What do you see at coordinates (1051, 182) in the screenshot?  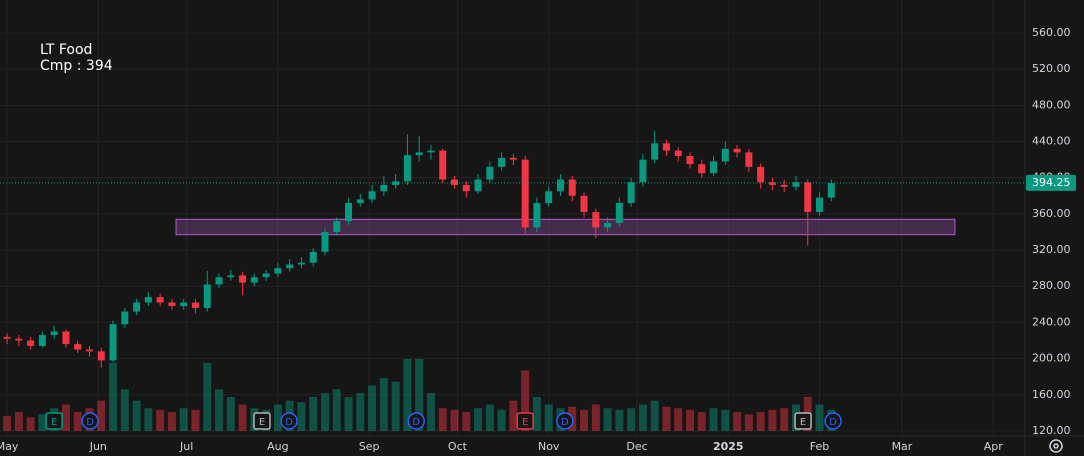 I see `last-price-label: 394.25` at bounding box center [1051, 182].